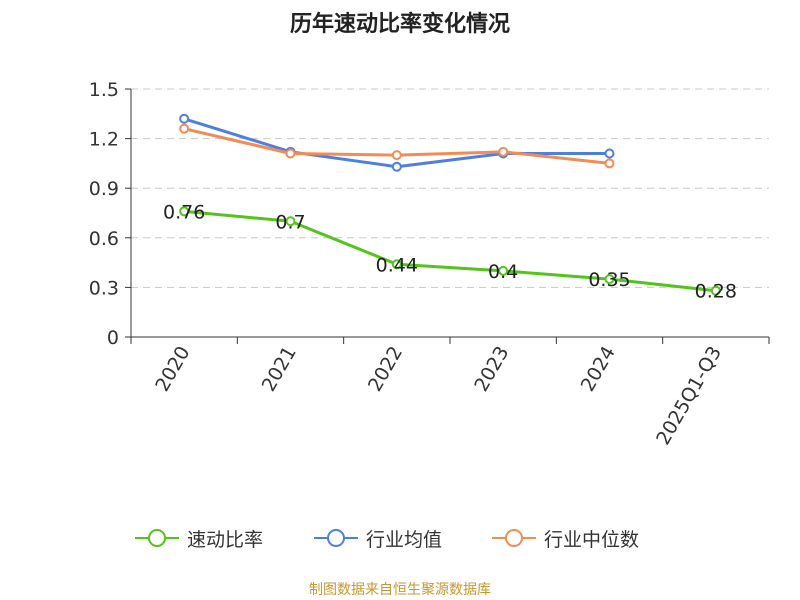  I want to click on data-label: 0.44, so click(397, 265).